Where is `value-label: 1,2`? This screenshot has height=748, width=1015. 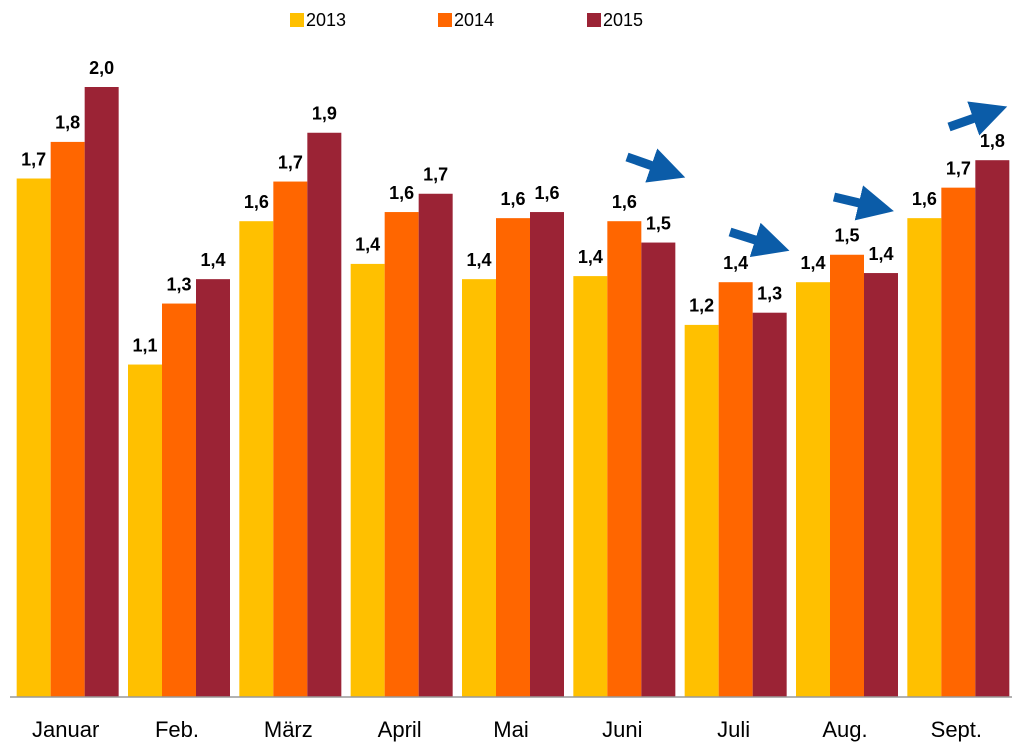
value-label: 1,2 is located at coordinates (701, 306).